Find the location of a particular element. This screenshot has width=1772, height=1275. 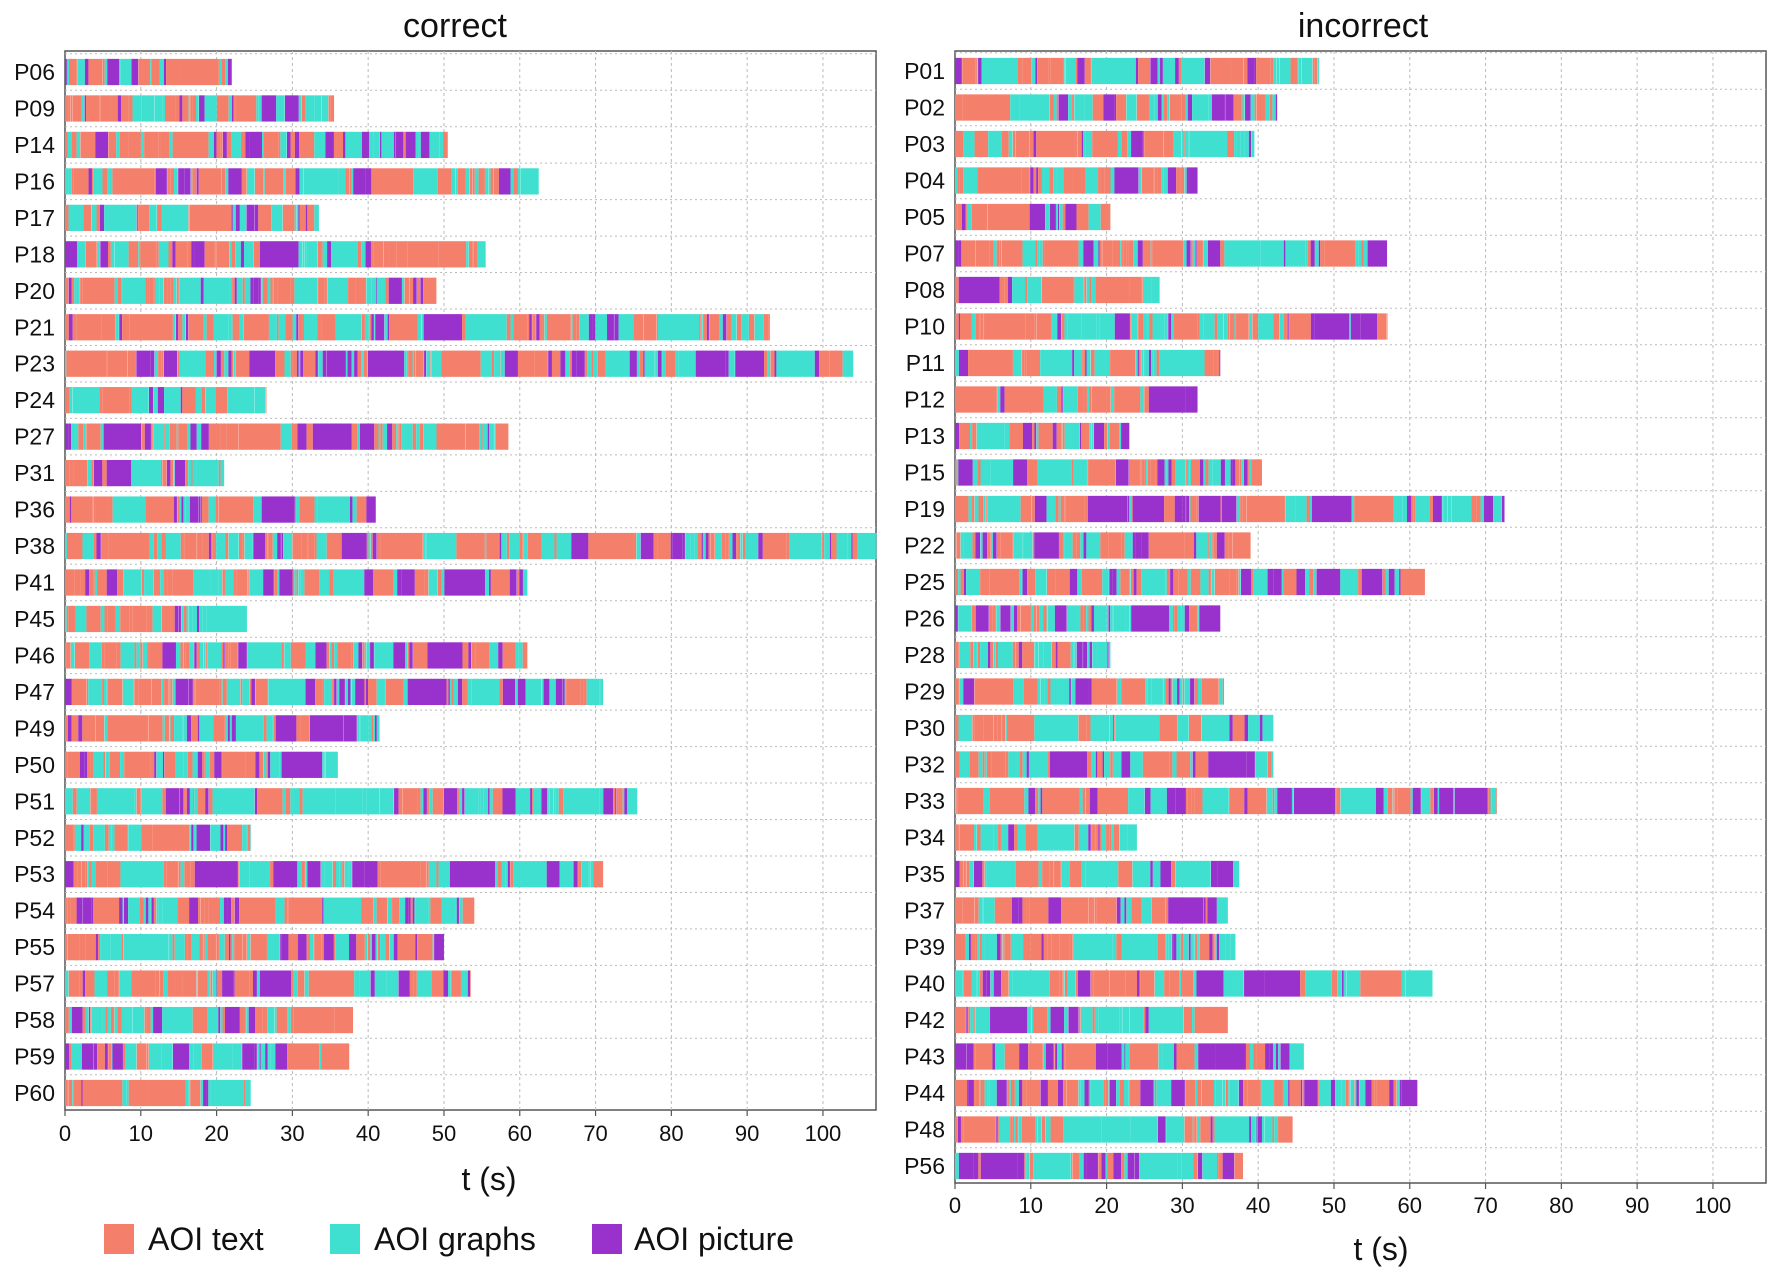

aoi-bar-P48 is located at coordinates (1124, 1129).